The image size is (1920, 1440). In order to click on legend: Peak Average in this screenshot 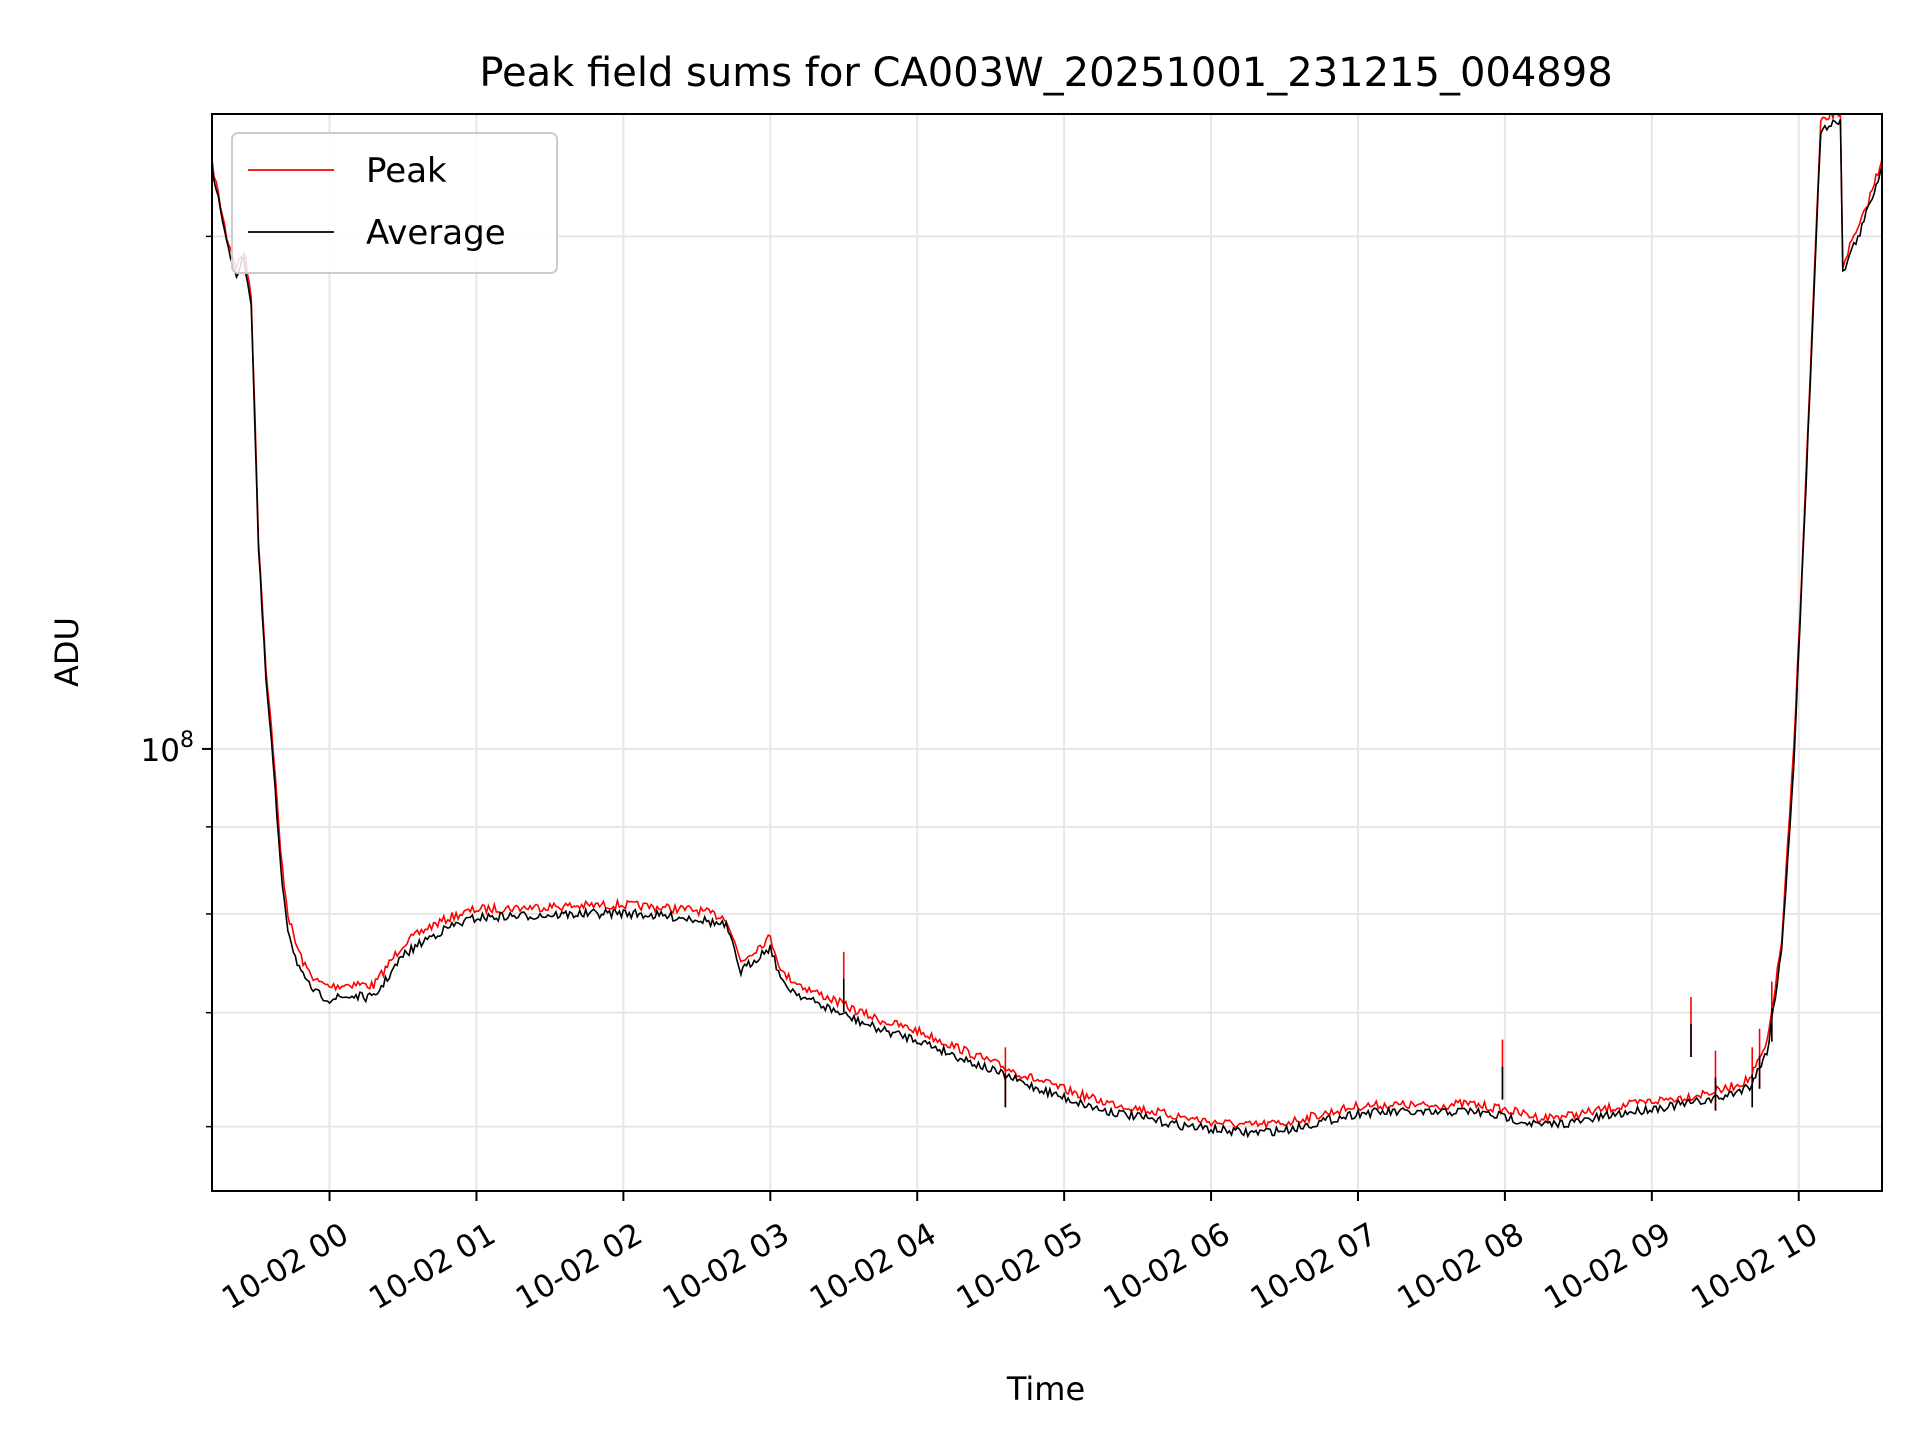, I will do `click(394, 203)`.